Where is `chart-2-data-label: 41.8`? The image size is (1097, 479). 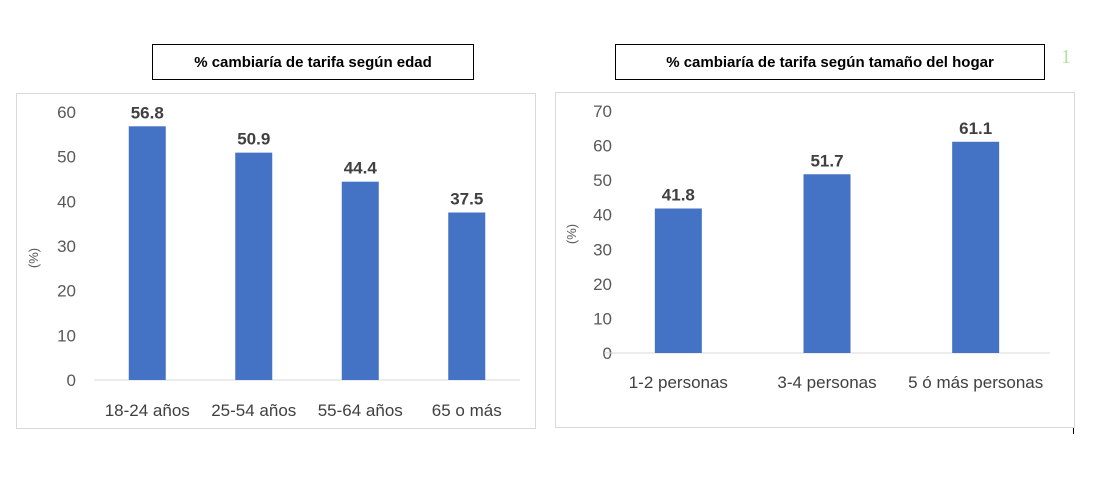
chart-2-data-label: 41.8 is located at coordinates (678, 194).